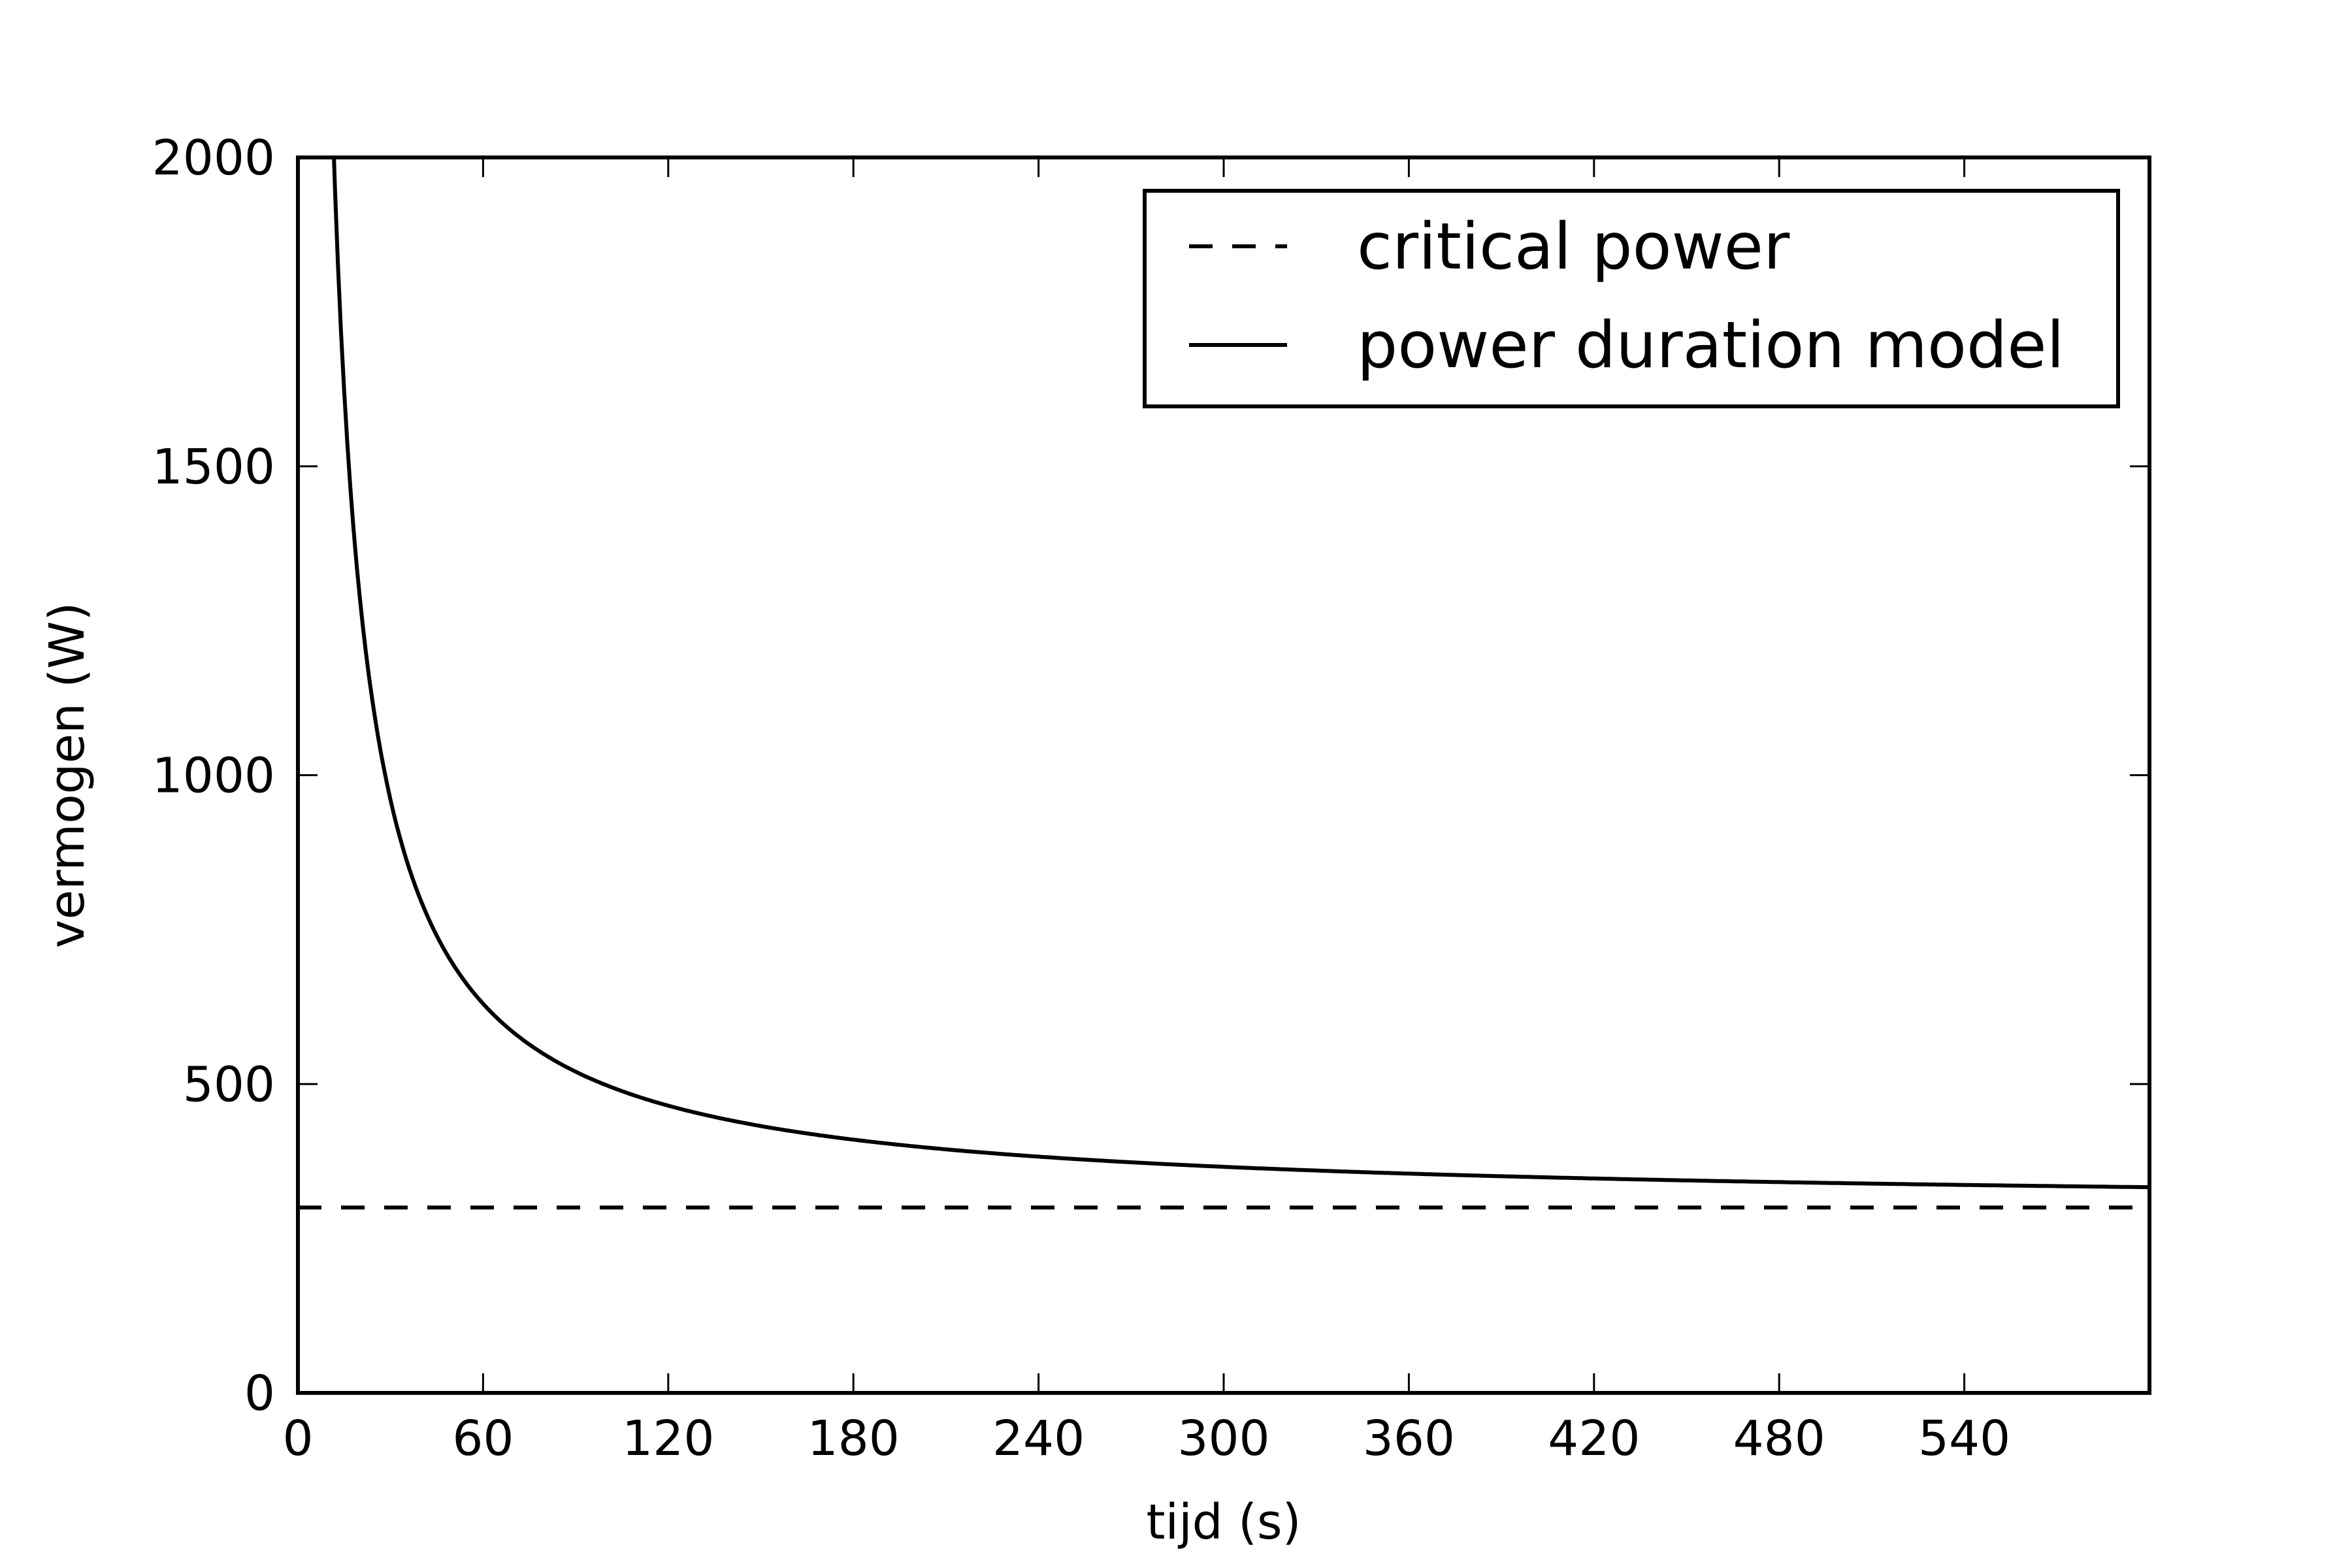 This screenshot has width=2352, height=1568. I want to click on x-tick-label: 300, so click(1223, 1439).